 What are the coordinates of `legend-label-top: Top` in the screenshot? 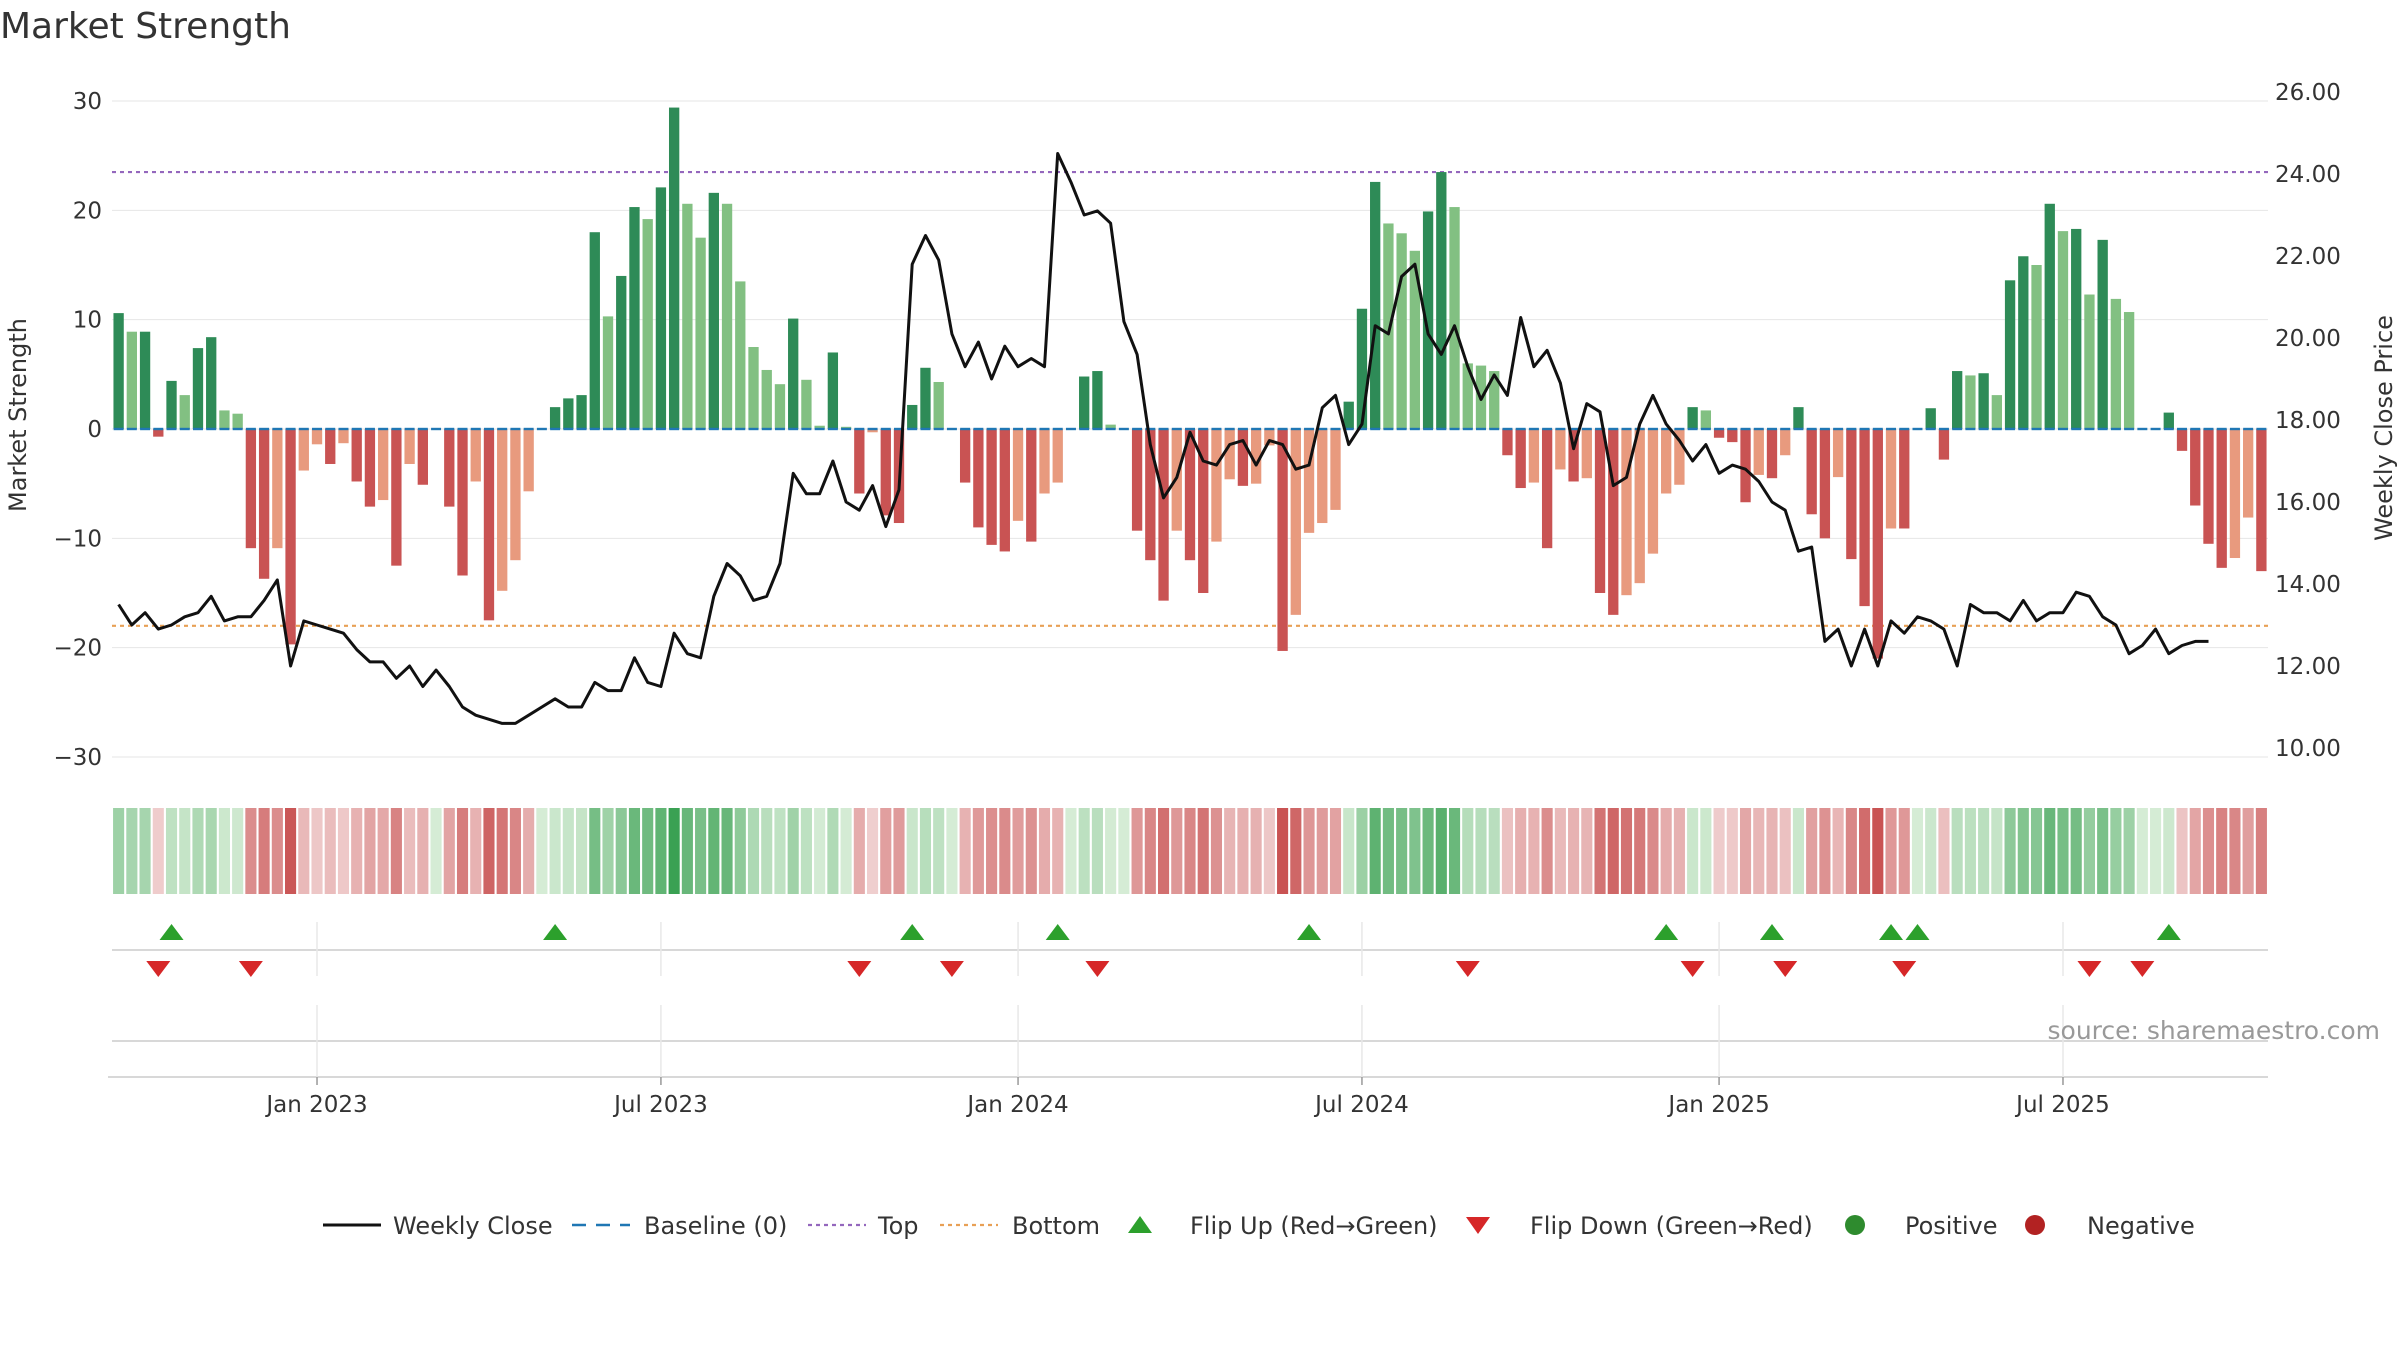 It's located at (898, 1226).